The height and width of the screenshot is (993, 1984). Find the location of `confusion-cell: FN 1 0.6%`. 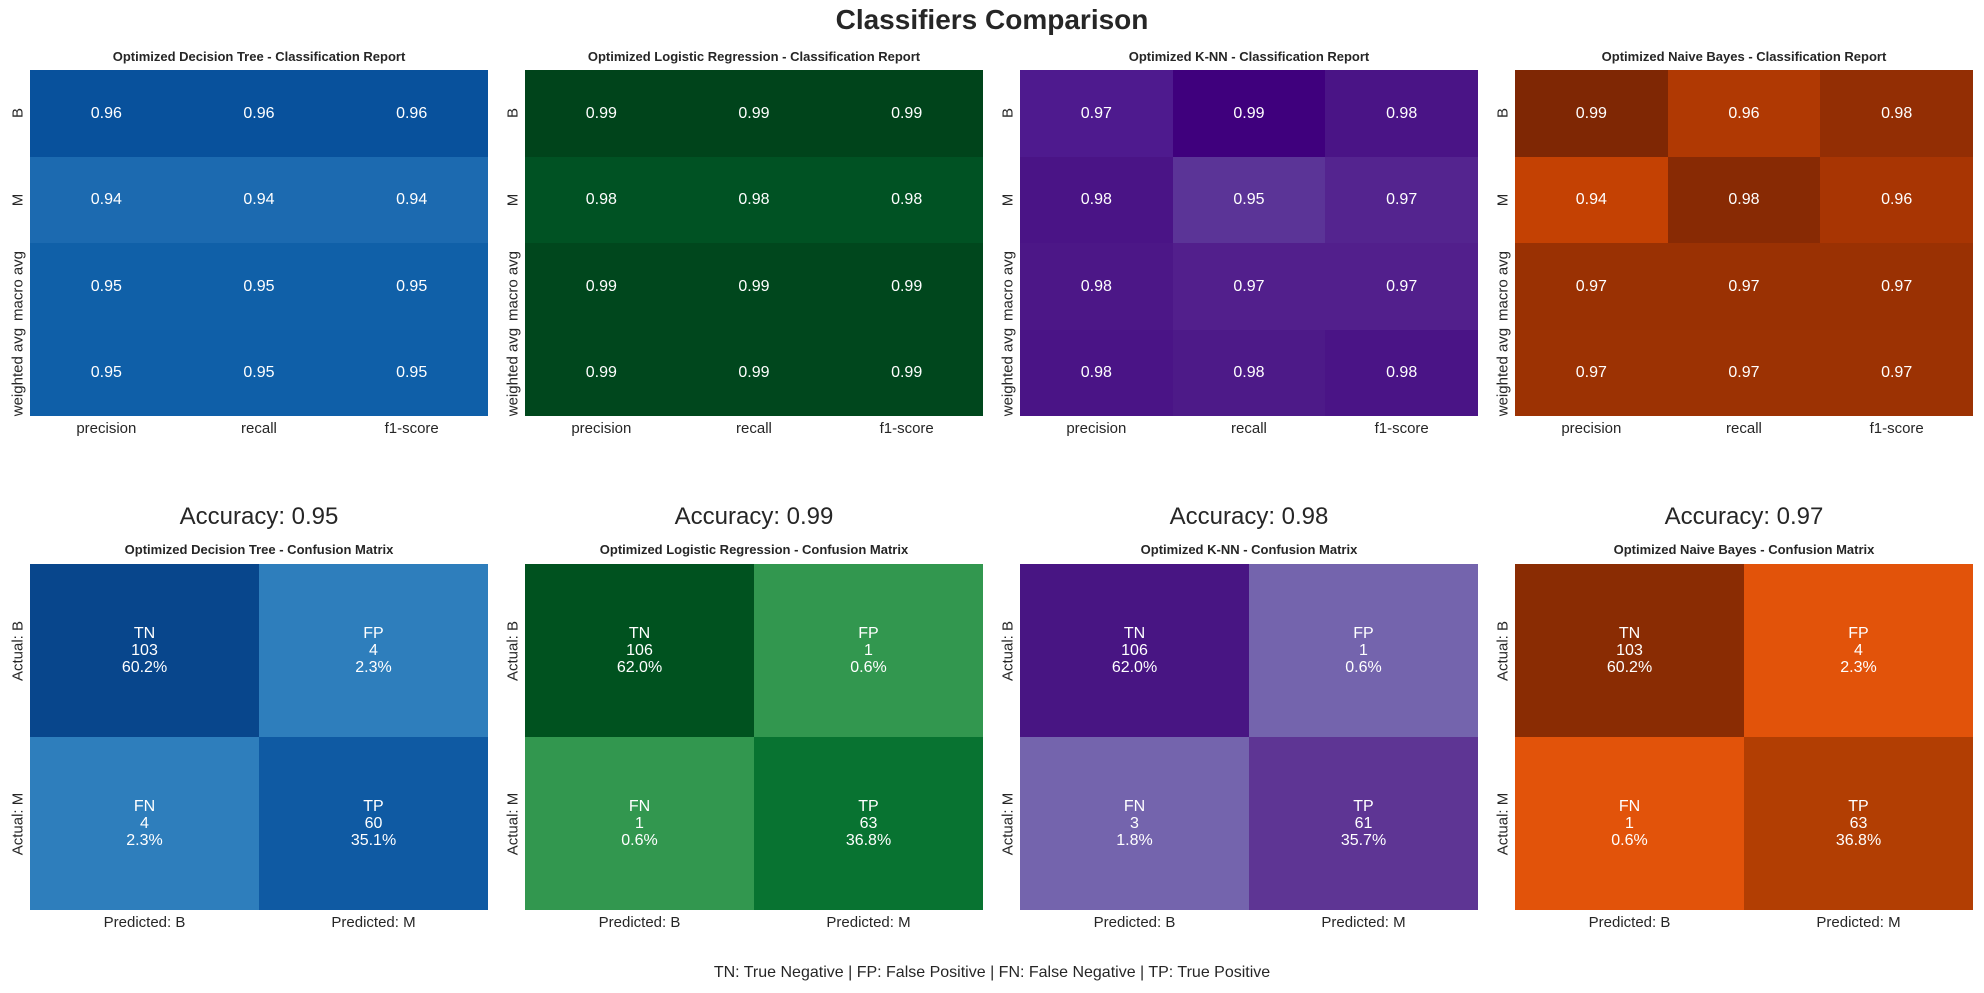

confusion-cell: FN 1 0.6% is located at coordinates (639, 823).